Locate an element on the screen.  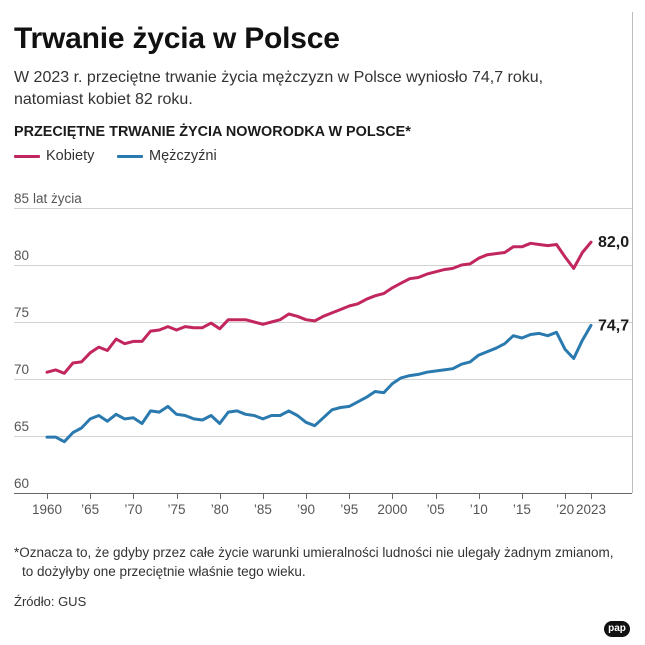
end-value-label-kobiety: 82,0 is located at coordinates (613, 242).